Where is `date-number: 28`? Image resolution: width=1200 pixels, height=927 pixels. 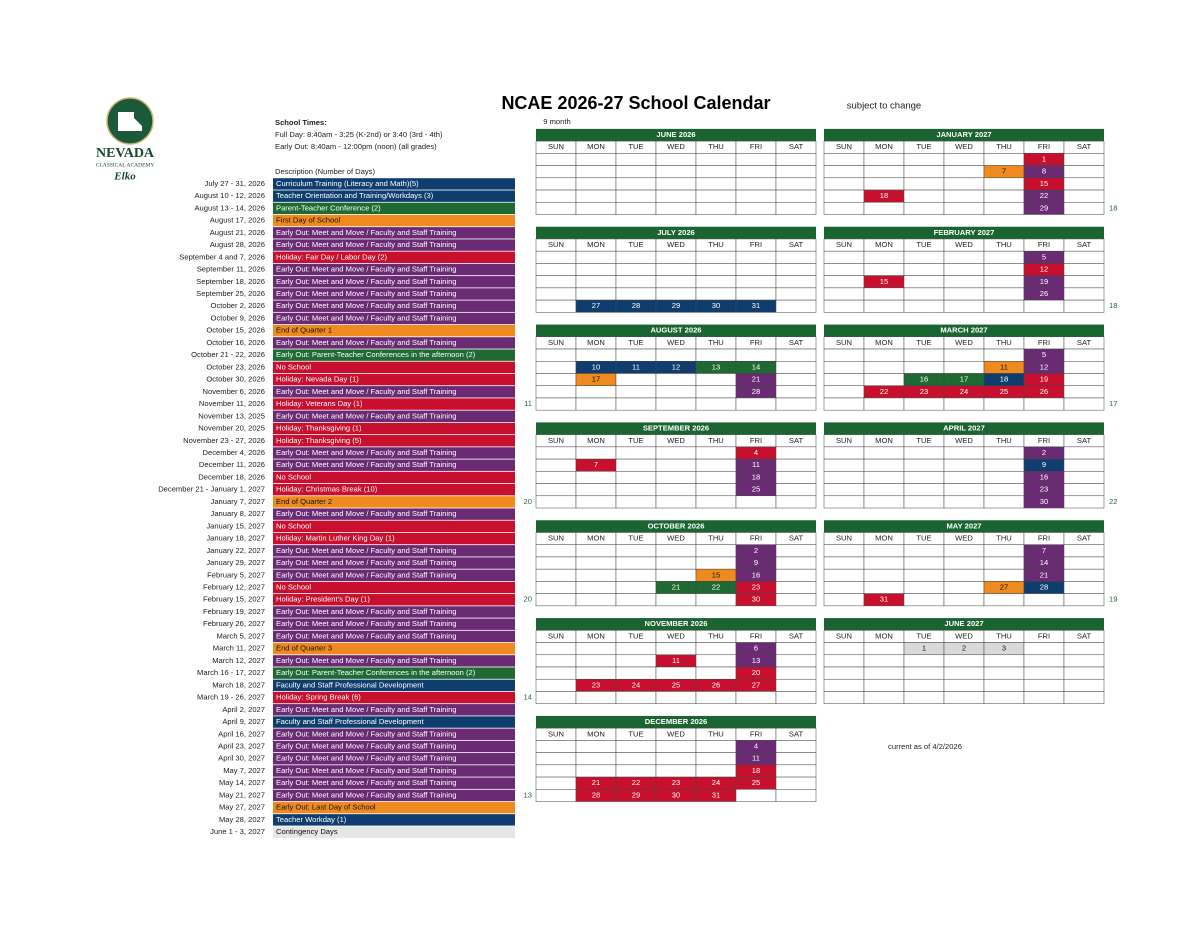
date-number: 28 is located at coordinates (884, 697).